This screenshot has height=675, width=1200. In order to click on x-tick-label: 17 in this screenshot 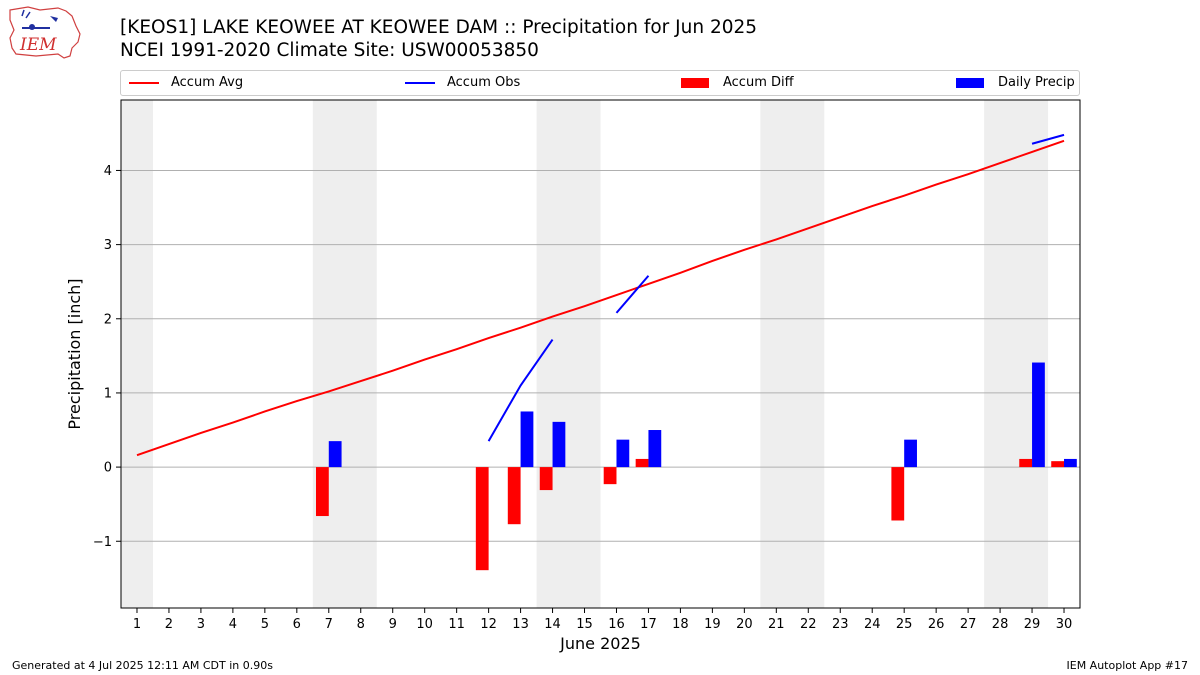, I will do `click(648, 624)`.